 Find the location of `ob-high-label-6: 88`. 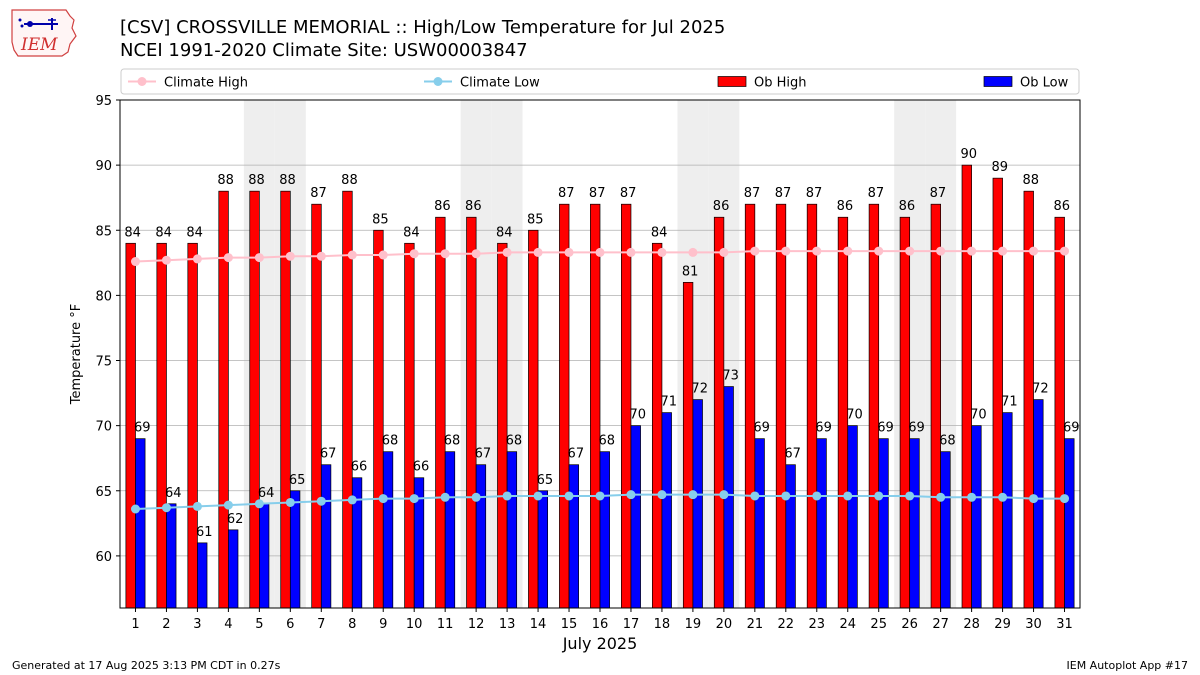

ob-high-label-6: 88 is located at coordinates (287, 180).